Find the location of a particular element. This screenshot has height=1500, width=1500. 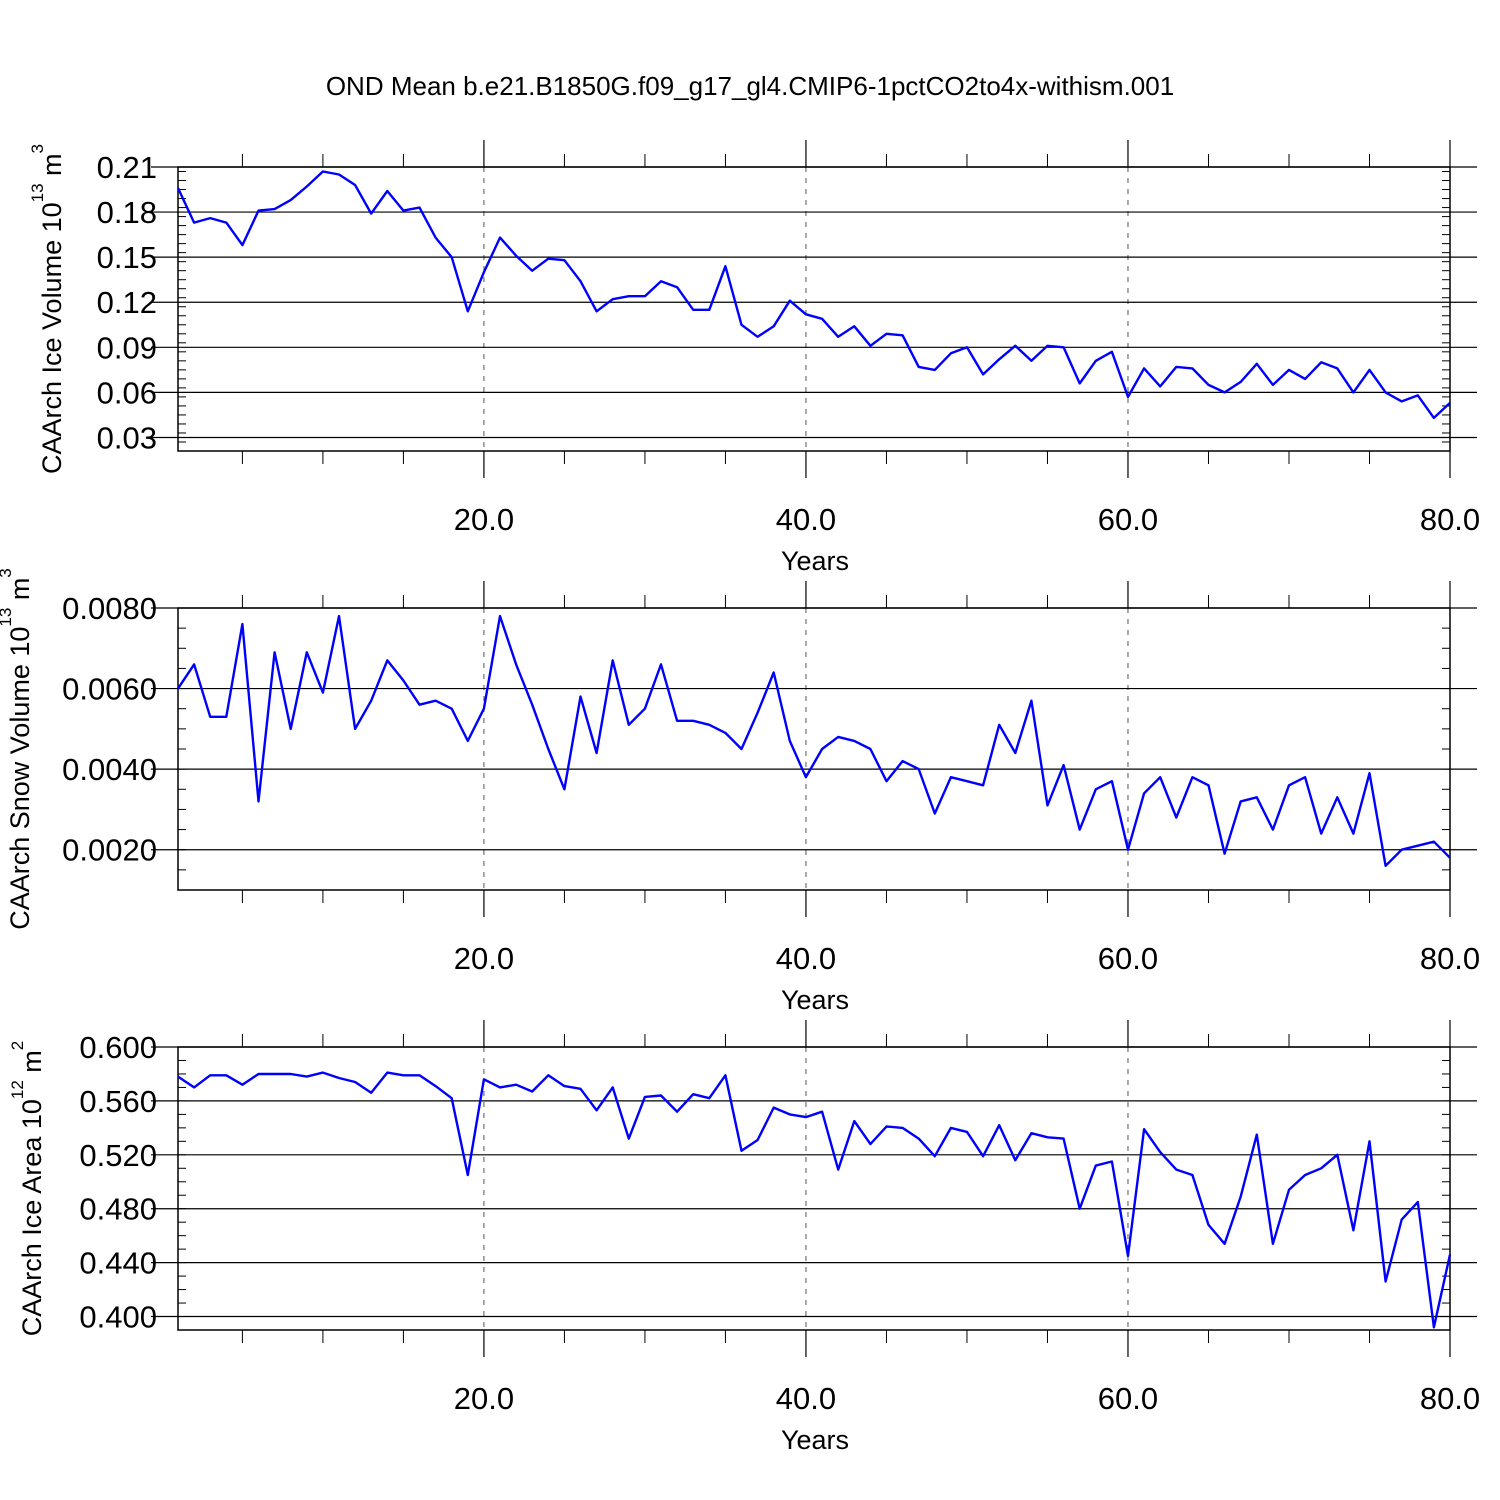

y-tick-label: 0.18 is located at coordinates (127, 212).